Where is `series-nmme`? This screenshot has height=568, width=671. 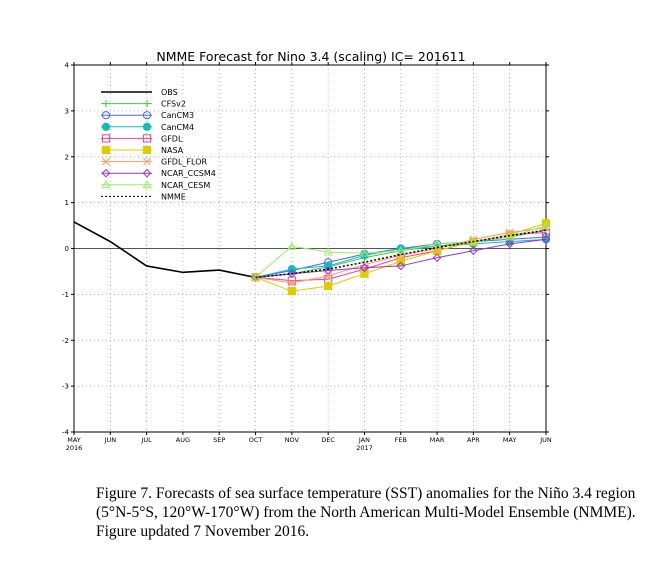 series-nmme is located at coordinates (401, 254).